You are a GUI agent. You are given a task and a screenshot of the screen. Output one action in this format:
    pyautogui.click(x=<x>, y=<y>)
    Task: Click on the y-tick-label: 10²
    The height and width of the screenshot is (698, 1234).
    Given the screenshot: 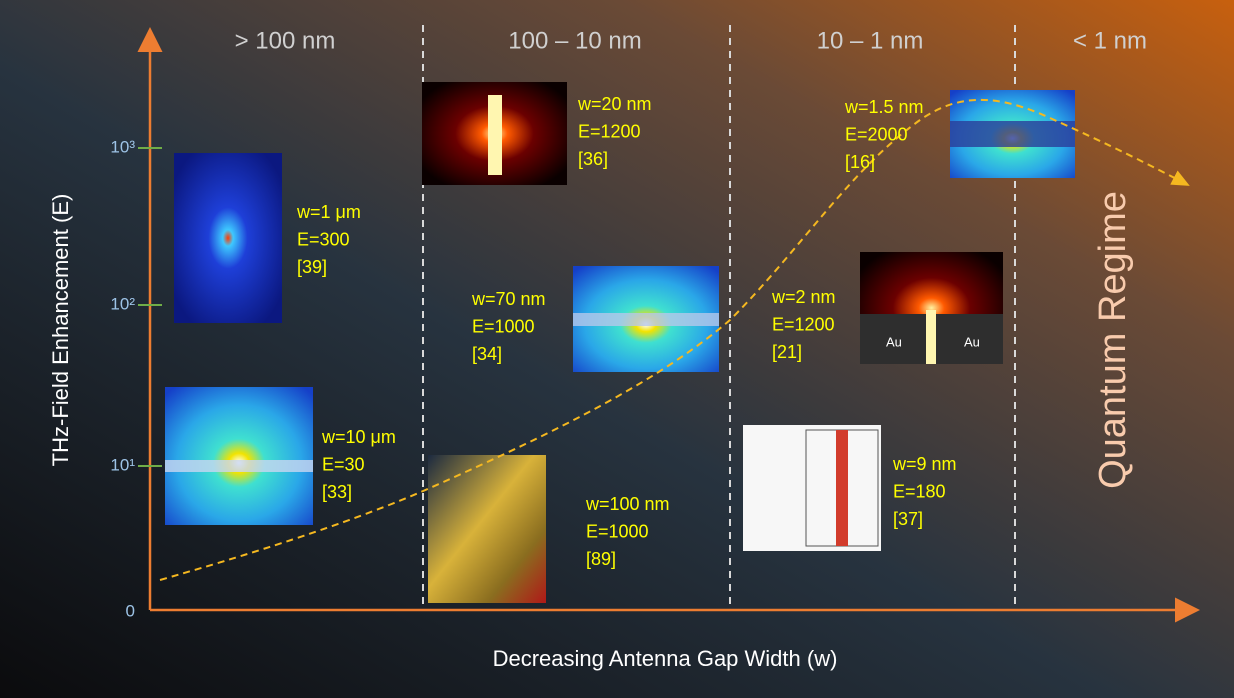 What is the action you would take?
    pyautogui.click(x=122, y=303)
    